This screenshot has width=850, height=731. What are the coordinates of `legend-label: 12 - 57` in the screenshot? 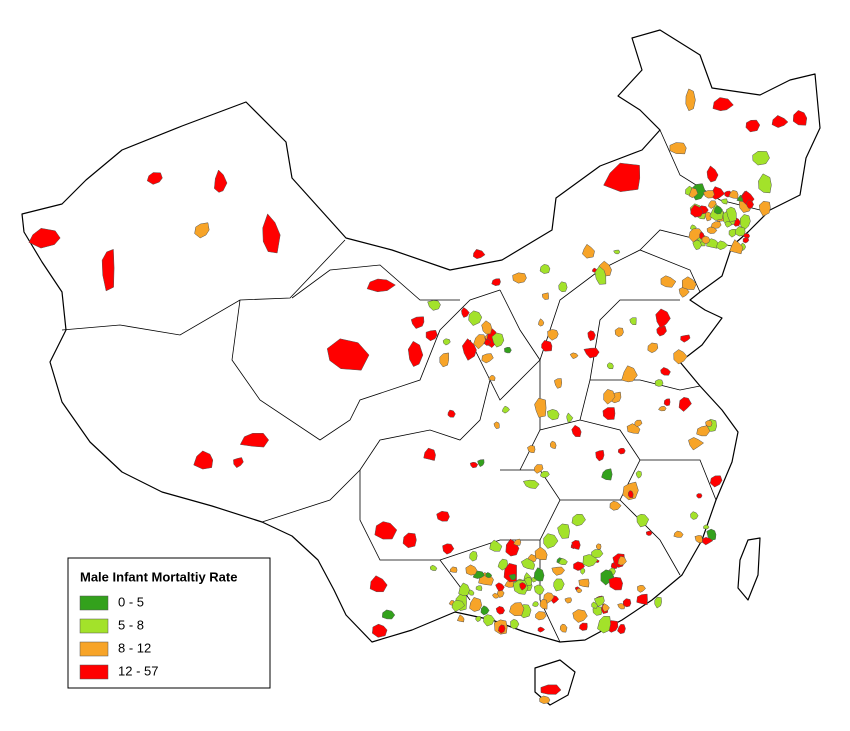 It's located at (138, 670).